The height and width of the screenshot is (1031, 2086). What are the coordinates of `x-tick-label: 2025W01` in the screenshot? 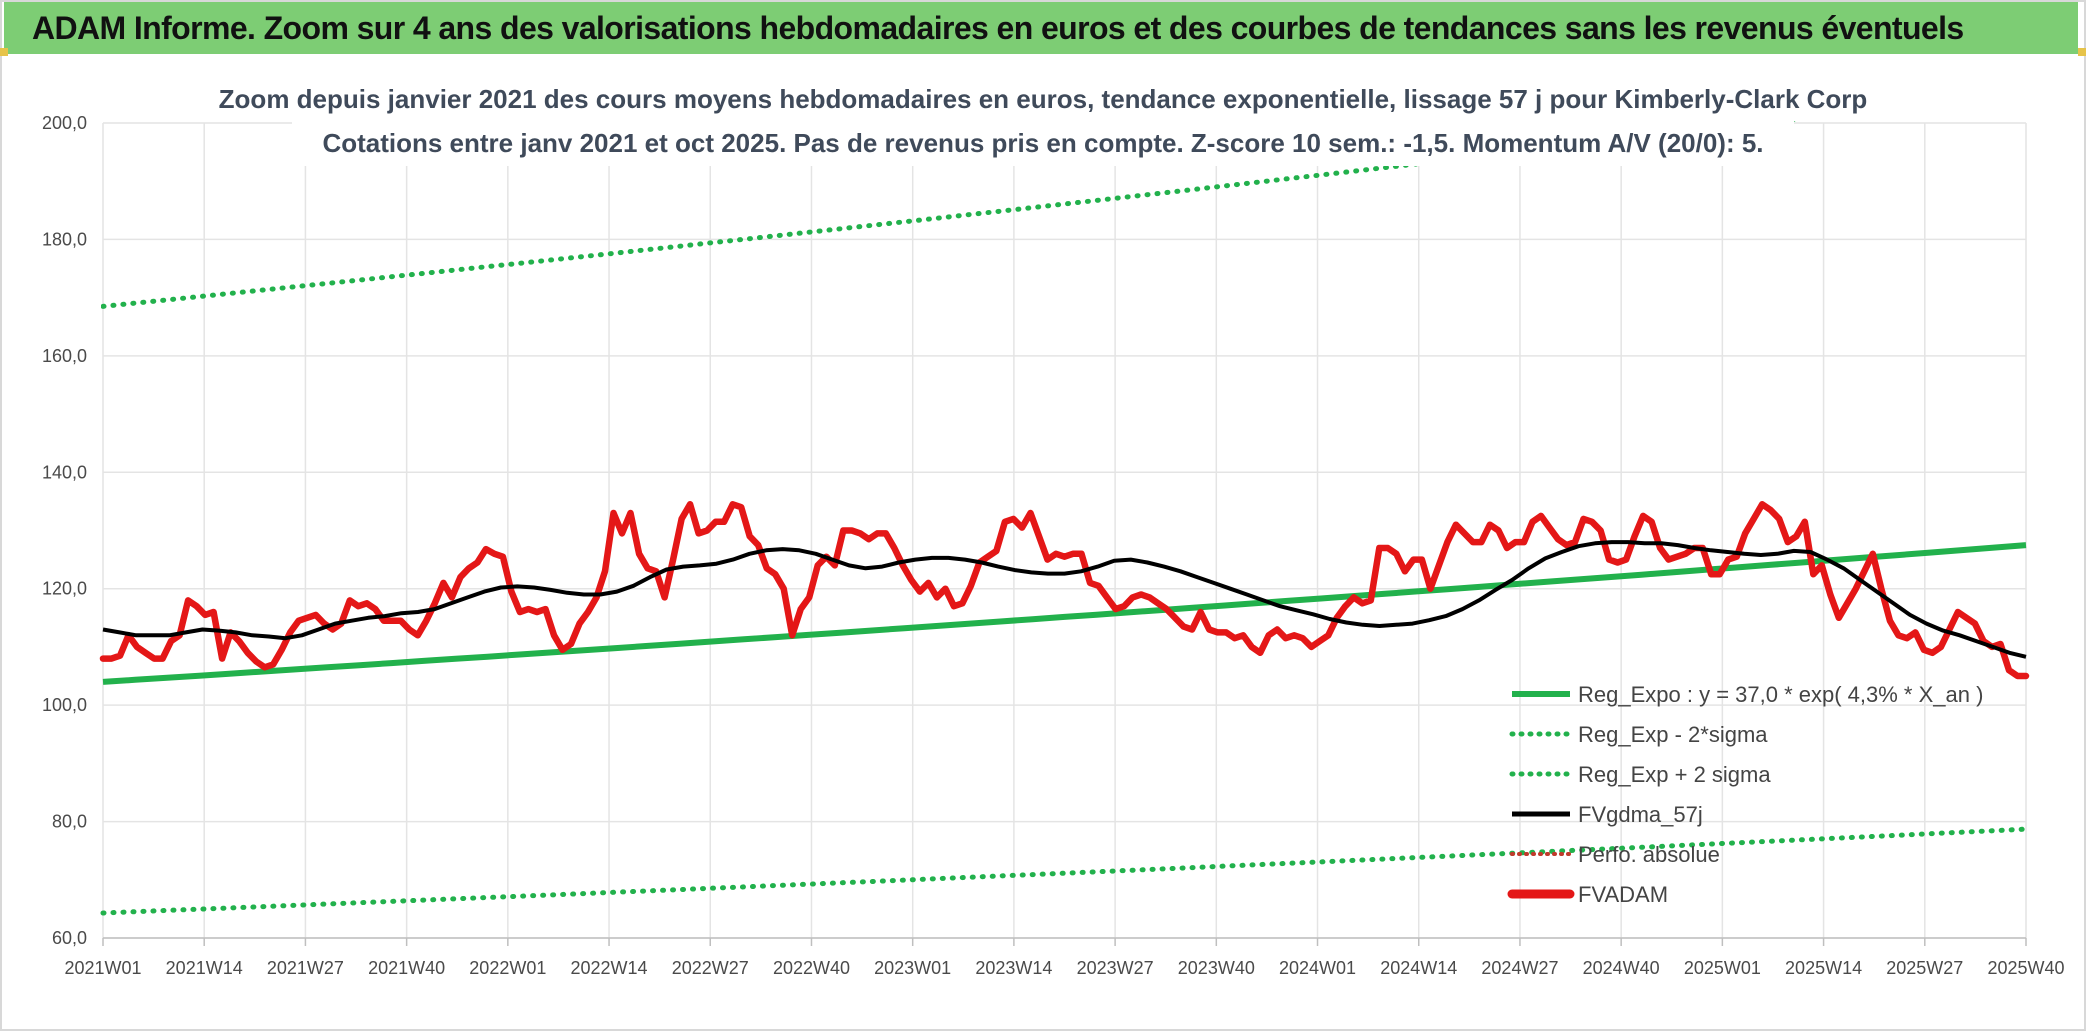 It's located at (1722, 968).